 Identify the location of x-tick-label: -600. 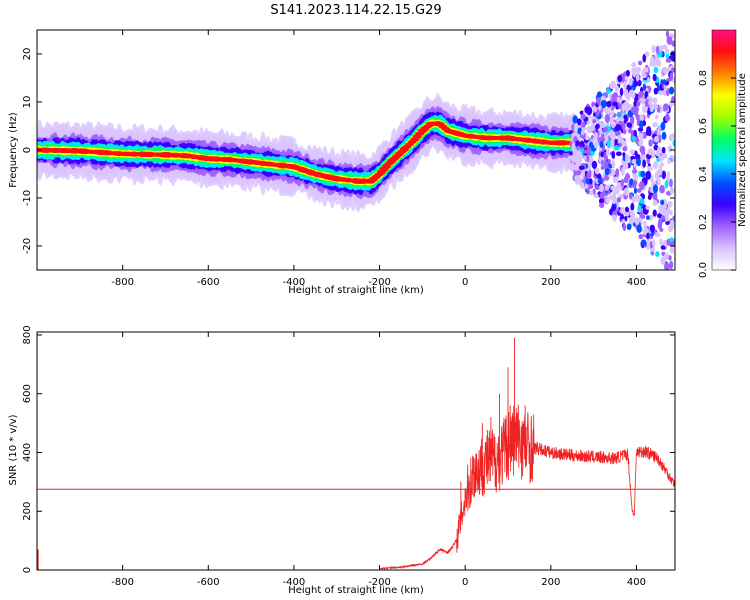
(208, 282).